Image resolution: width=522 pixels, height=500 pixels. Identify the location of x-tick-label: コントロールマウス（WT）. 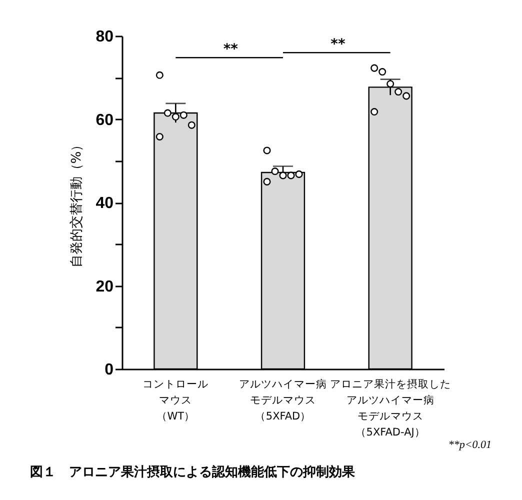
(175, 400).